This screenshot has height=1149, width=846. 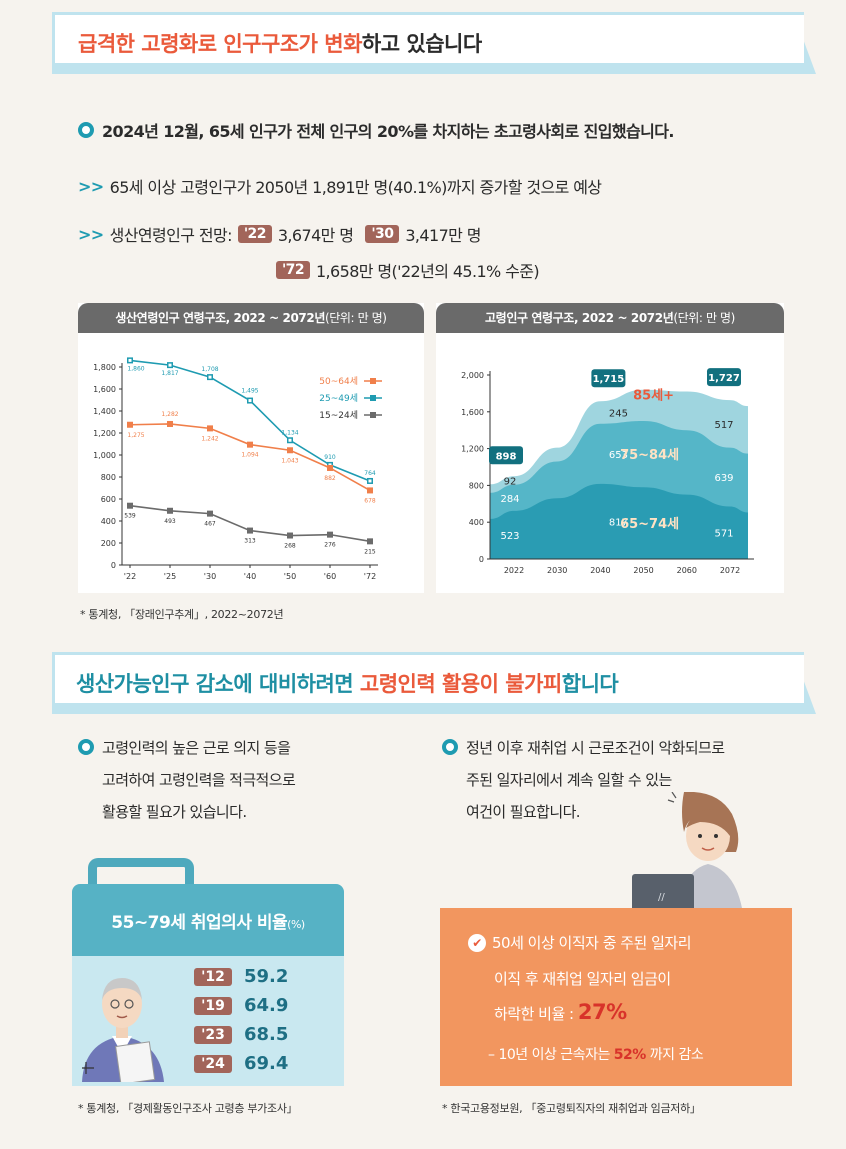 I want to click on data-label: 1,282, so click(x=169, y=414).